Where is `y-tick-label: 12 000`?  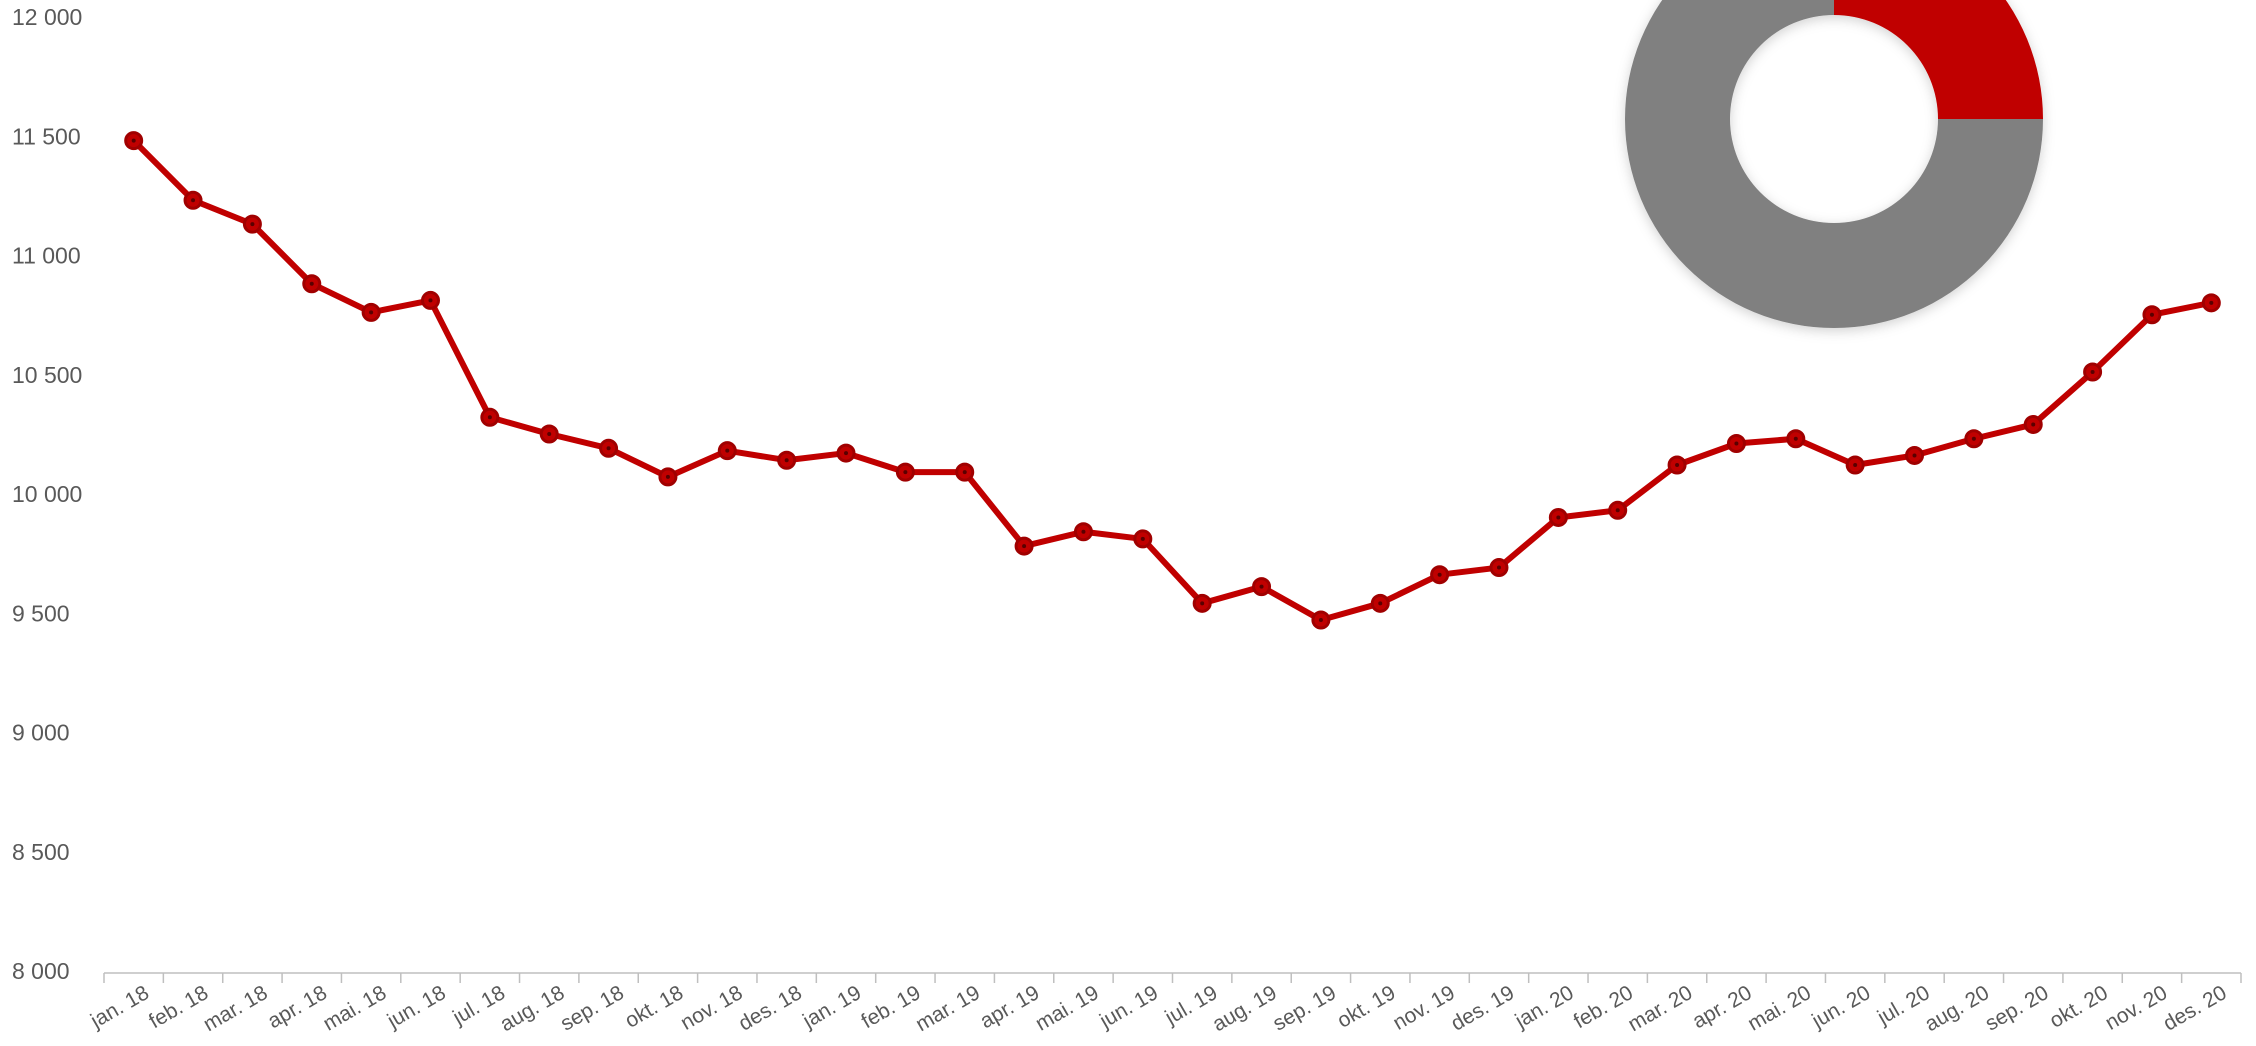 y-tick-label: 12 000 is located at coordinates (47, 17).